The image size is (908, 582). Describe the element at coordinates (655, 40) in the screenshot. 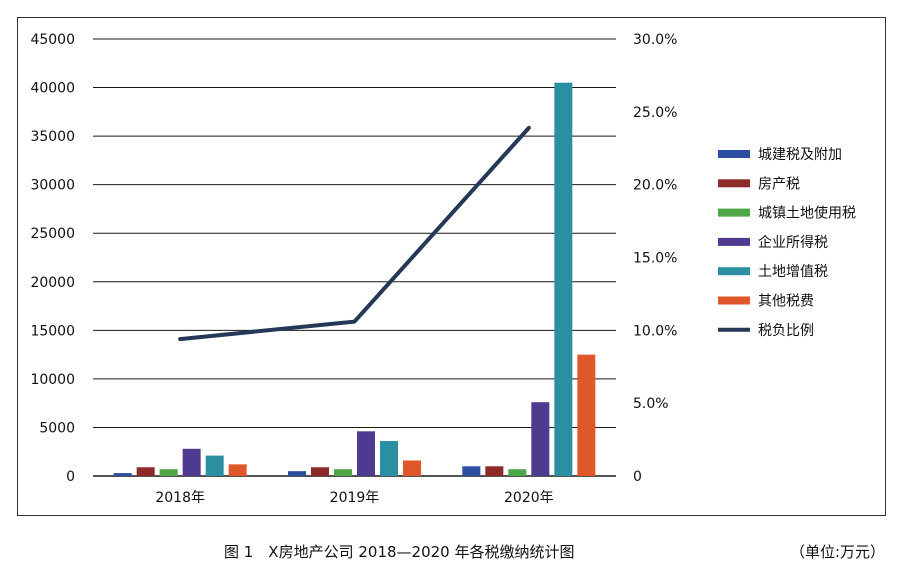

I see `y-right-tick-label: 30.0%` at that location.